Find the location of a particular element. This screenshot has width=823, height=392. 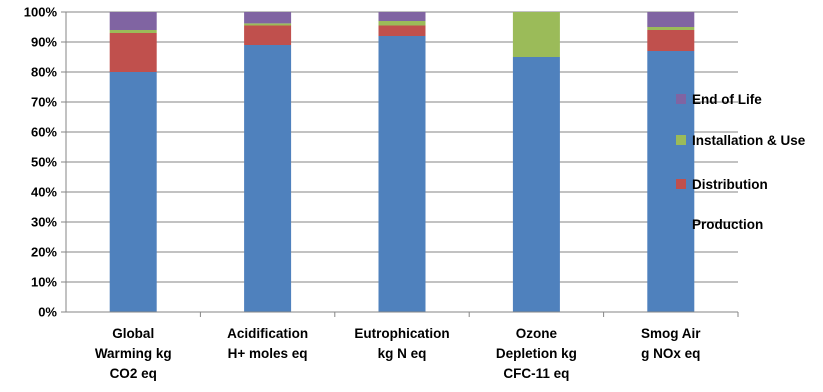

y-tick-label: 80% is located at coordinates (44, 72).